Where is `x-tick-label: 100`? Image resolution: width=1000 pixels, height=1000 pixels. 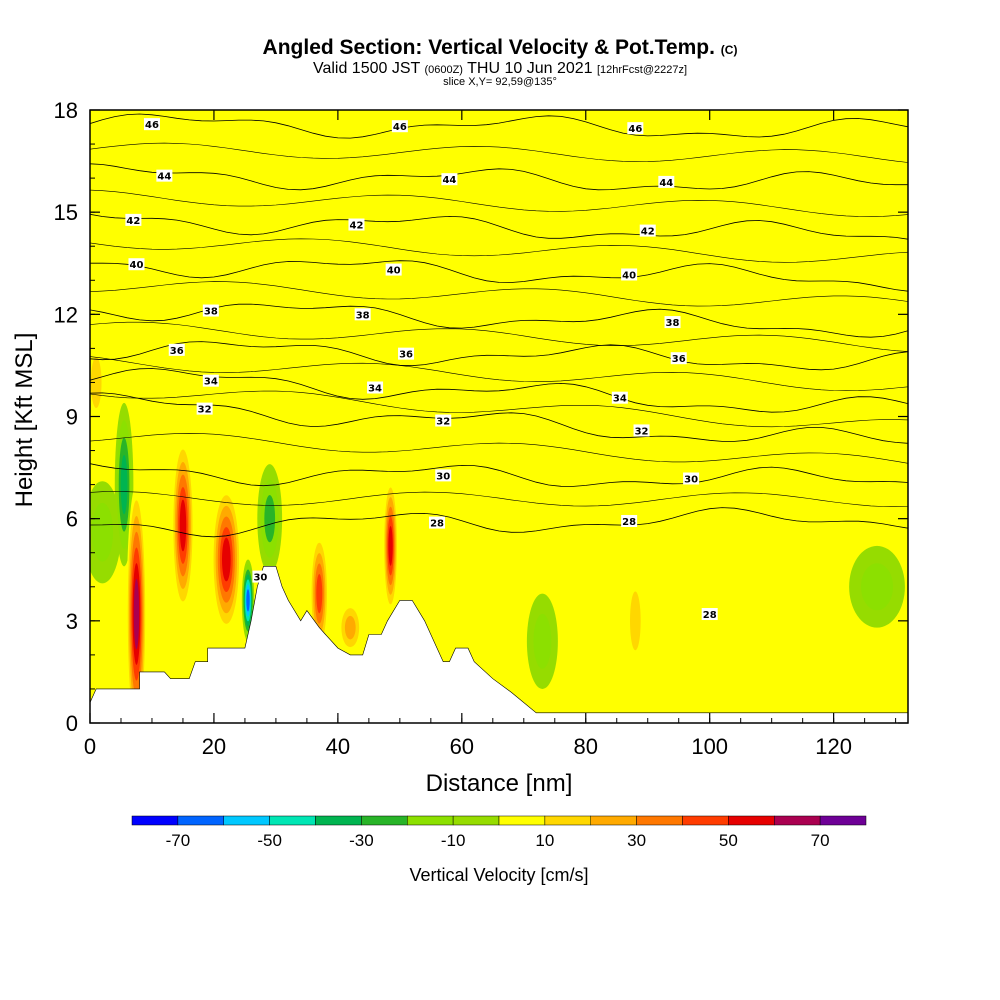 x-tick-label: 100 is located at coordinates (709, 746).